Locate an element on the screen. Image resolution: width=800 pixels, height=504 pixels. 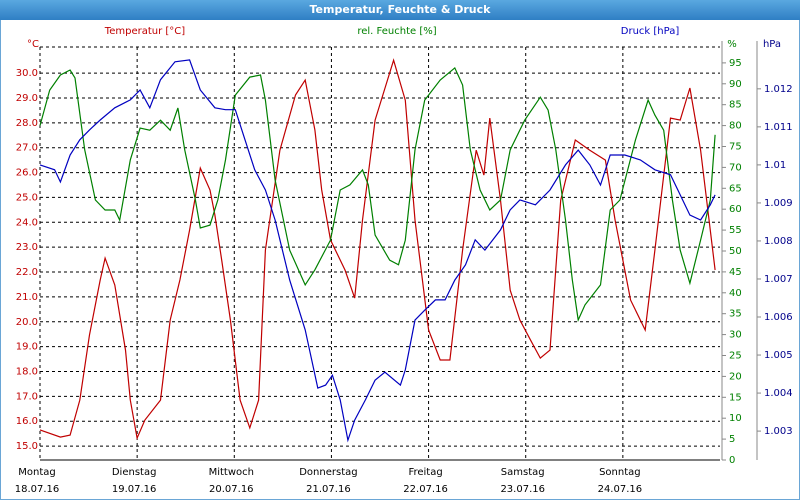
title-bar is located at coordinates (400, 10).